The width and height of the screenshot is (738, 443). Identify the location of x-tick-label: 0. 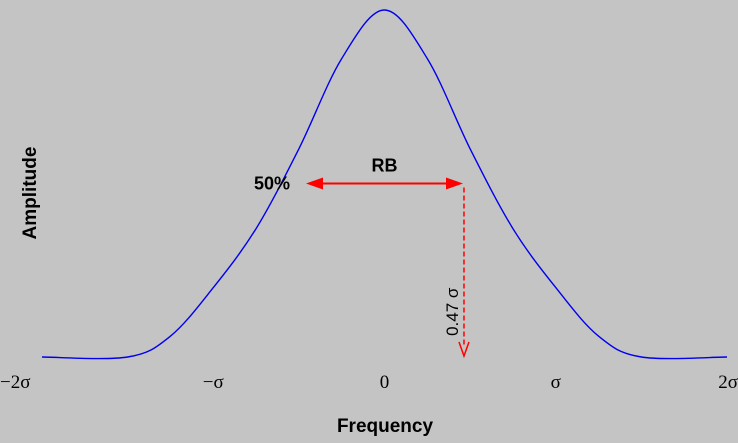
(385, 382).